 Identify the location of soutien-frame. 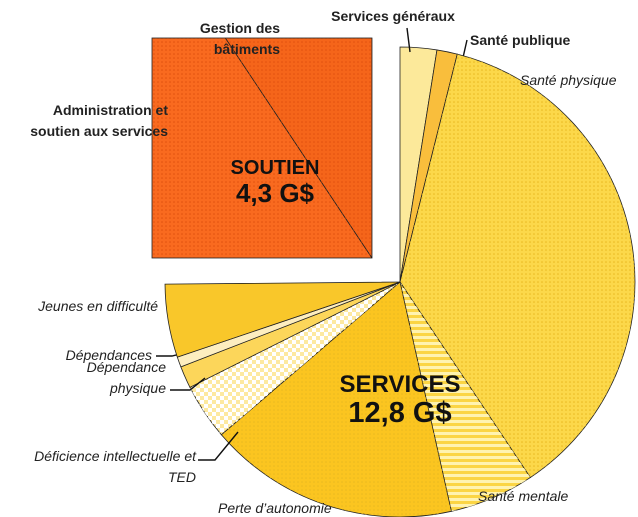
(262, 148).